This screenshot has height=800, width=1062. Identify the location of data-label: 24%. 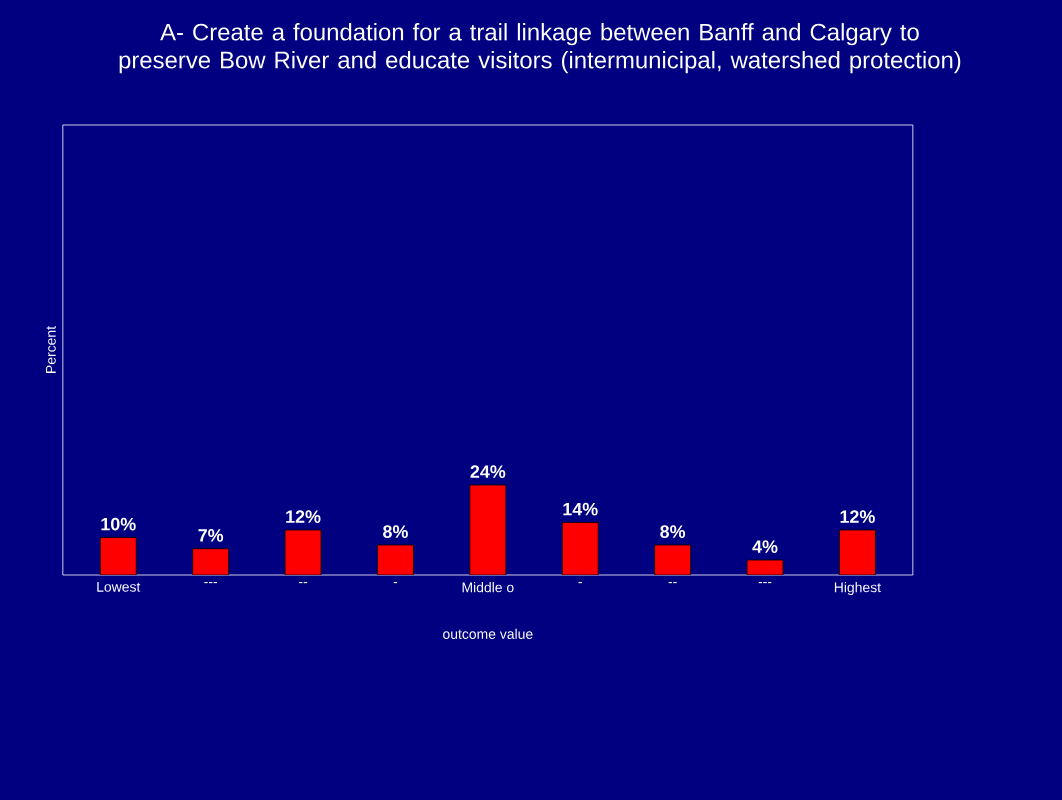
(488, 471).